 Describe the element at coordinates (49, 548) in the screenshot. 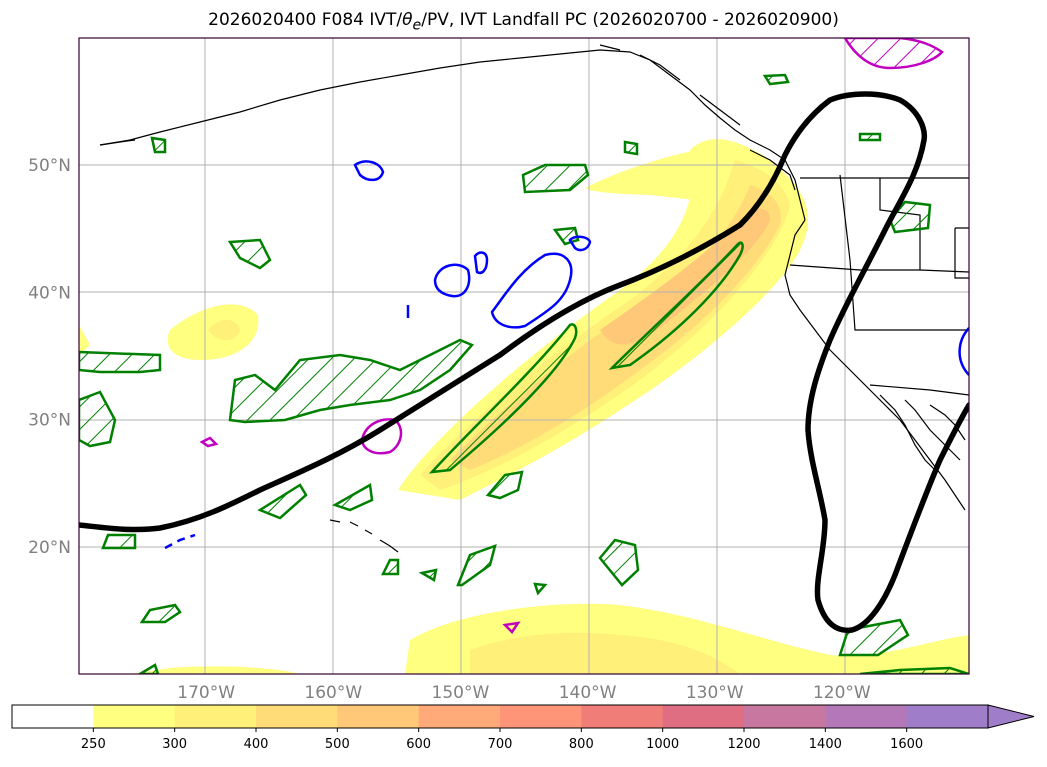

I see `lat-tick-label: 20°N` at that location.